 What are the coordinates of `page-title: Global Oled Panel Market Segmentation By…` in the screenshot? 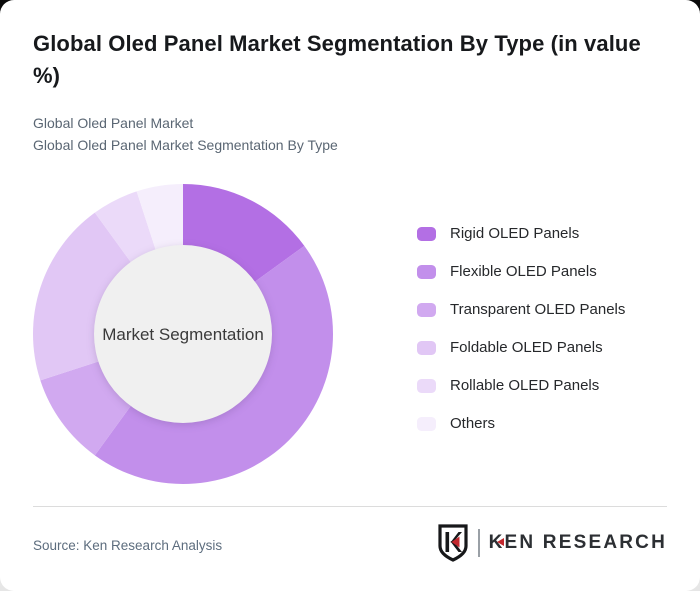 It's located at (337, 59).